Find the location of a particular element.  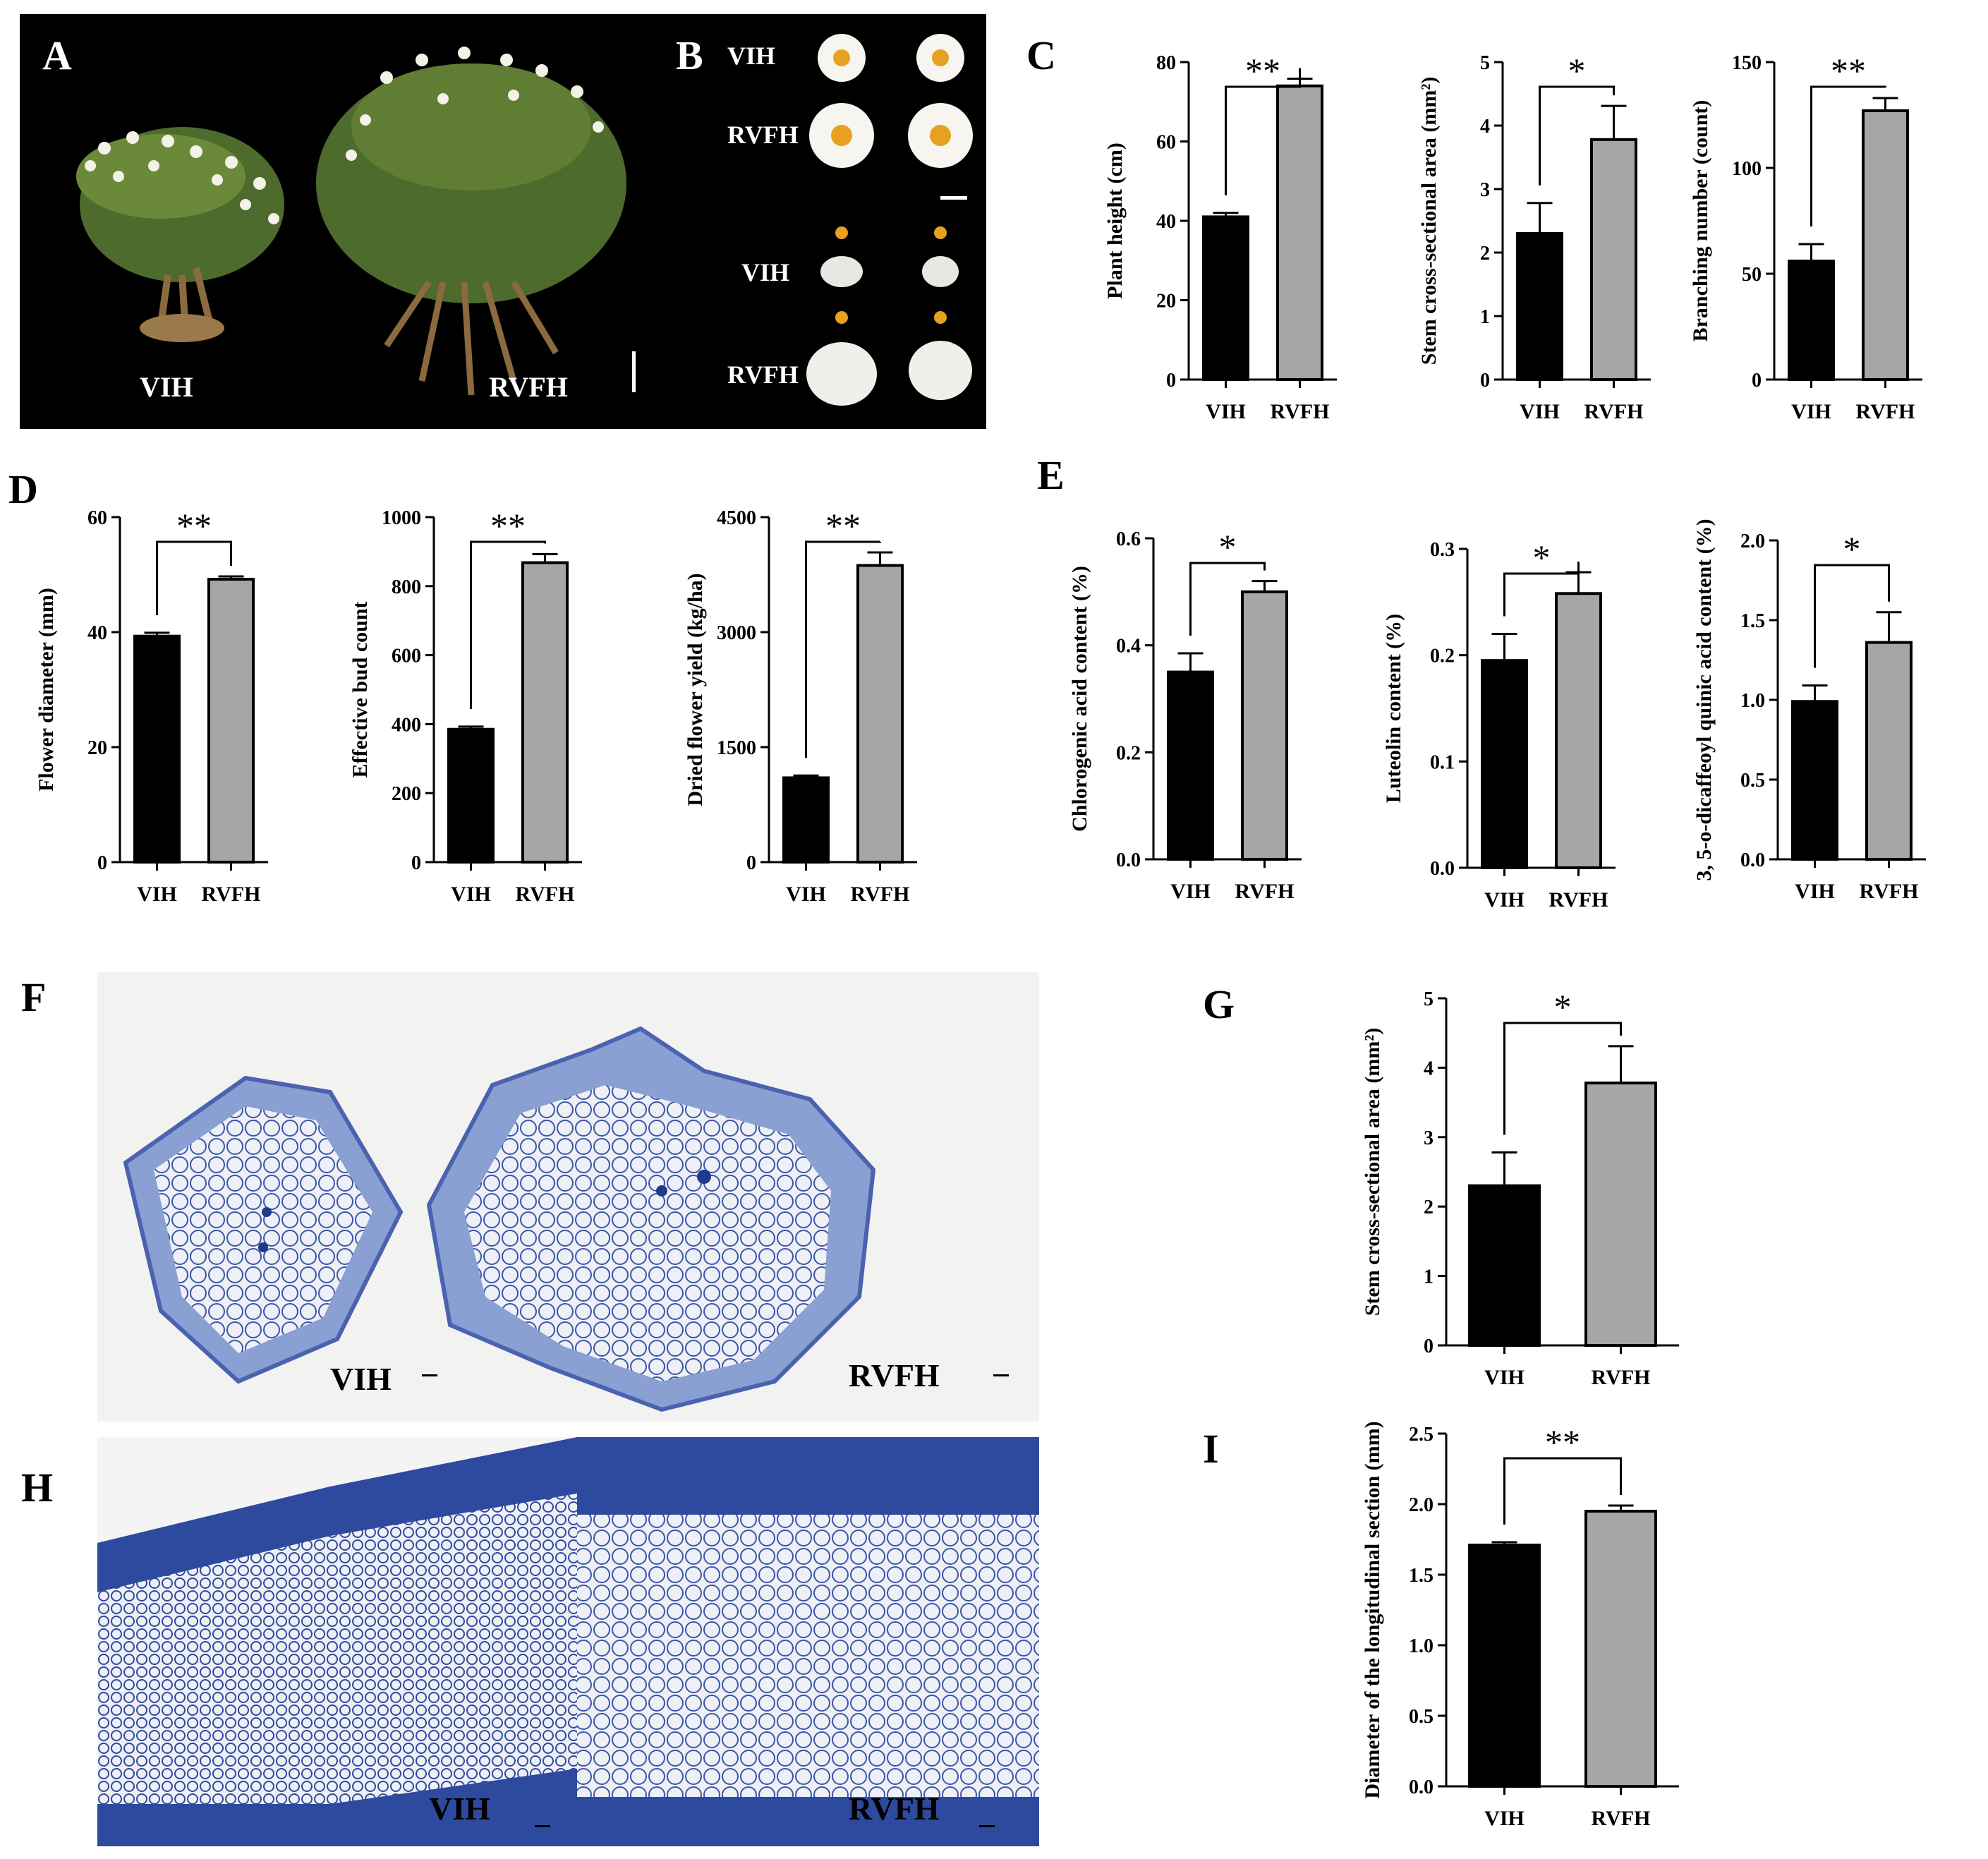

e2-significance-bracket is located at coordinates (1541, 589).